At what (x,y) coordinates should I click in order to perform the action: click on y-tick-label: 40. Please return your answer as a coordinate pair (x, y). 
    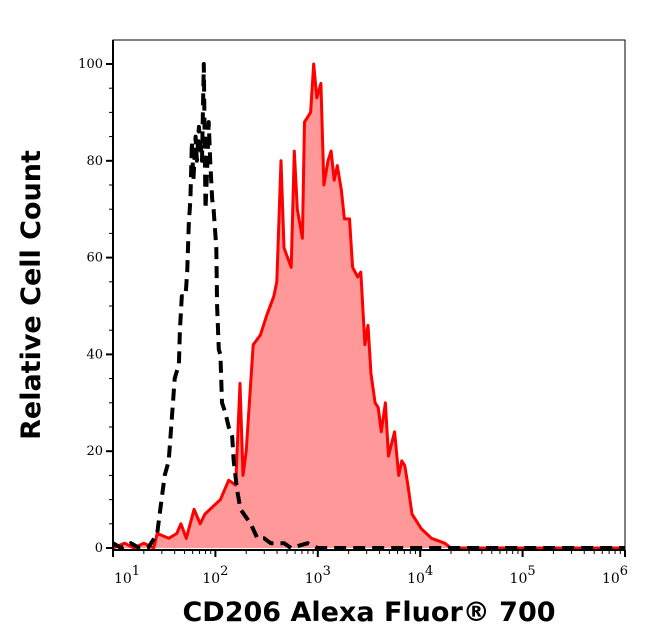
    Looking at the image, I should click on (94, 354).